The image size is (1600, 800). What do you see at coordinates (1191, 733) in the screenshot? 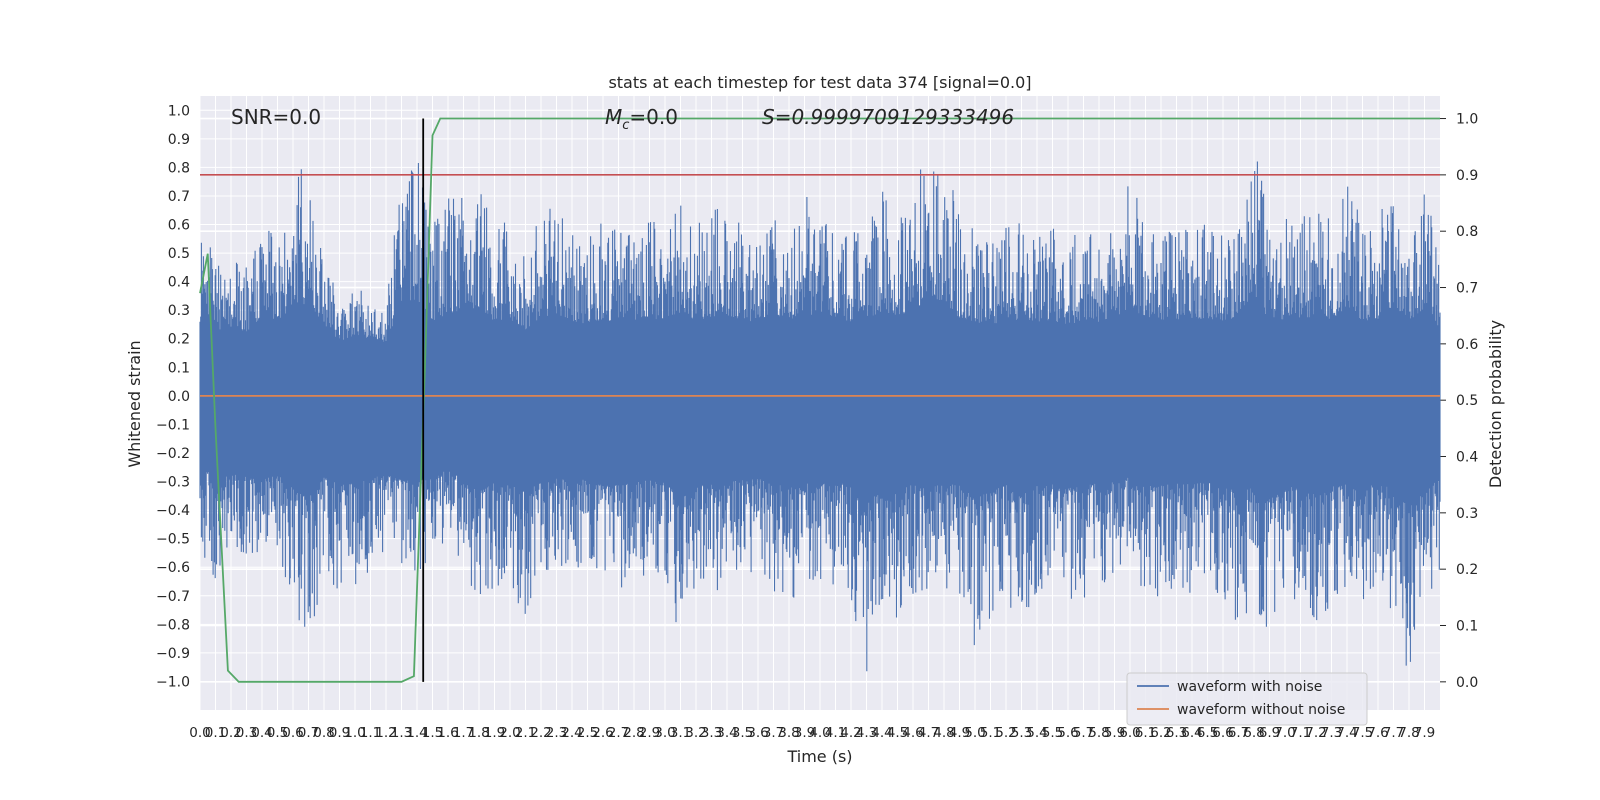
I see `x-tick-label: 6.4` at bounding box center [1191, 733].